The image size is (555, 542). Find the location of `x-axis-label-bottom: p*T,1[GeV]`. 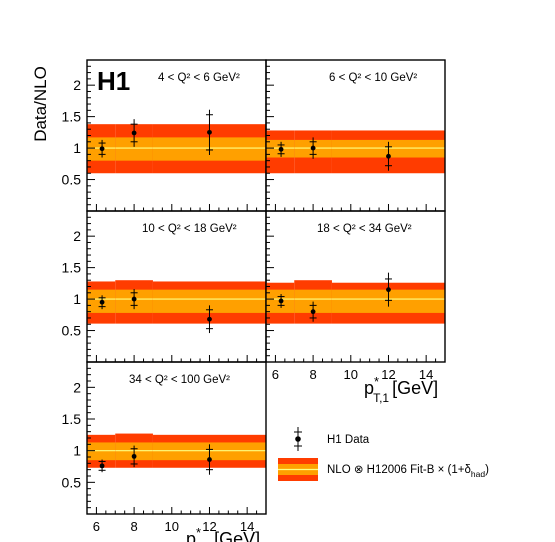

x-axis-label-bottom: p*T,1[GeV] is located at coordinates (223, 533).